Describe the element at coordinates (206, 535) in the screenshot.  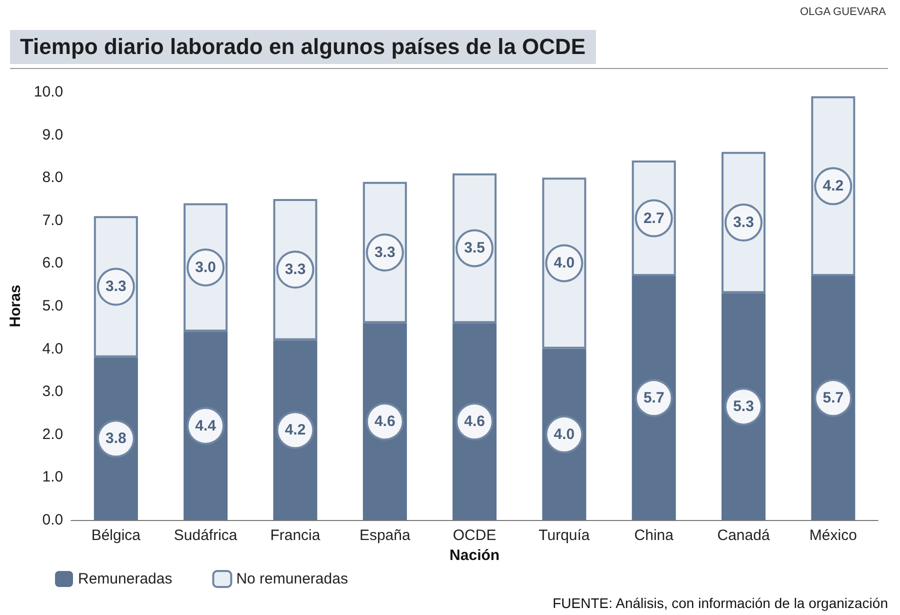
I see `x-tick-label: Sudáfrica` at that location.